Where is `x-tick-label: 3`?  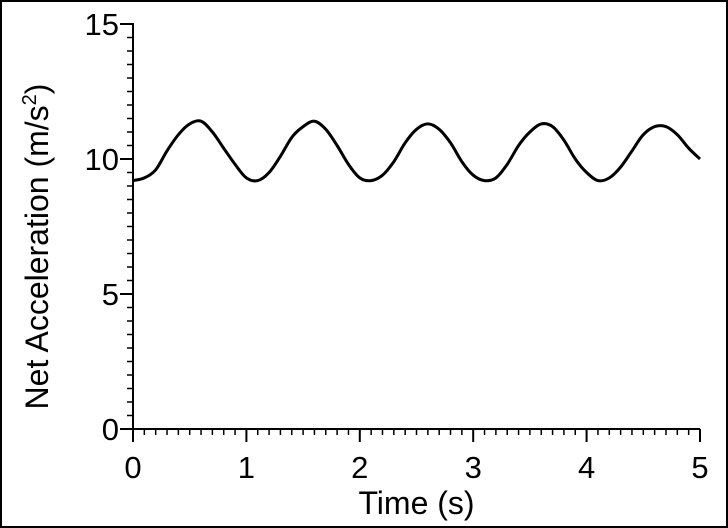 x-tick-label: 3 is located at coordinates (473, 467).